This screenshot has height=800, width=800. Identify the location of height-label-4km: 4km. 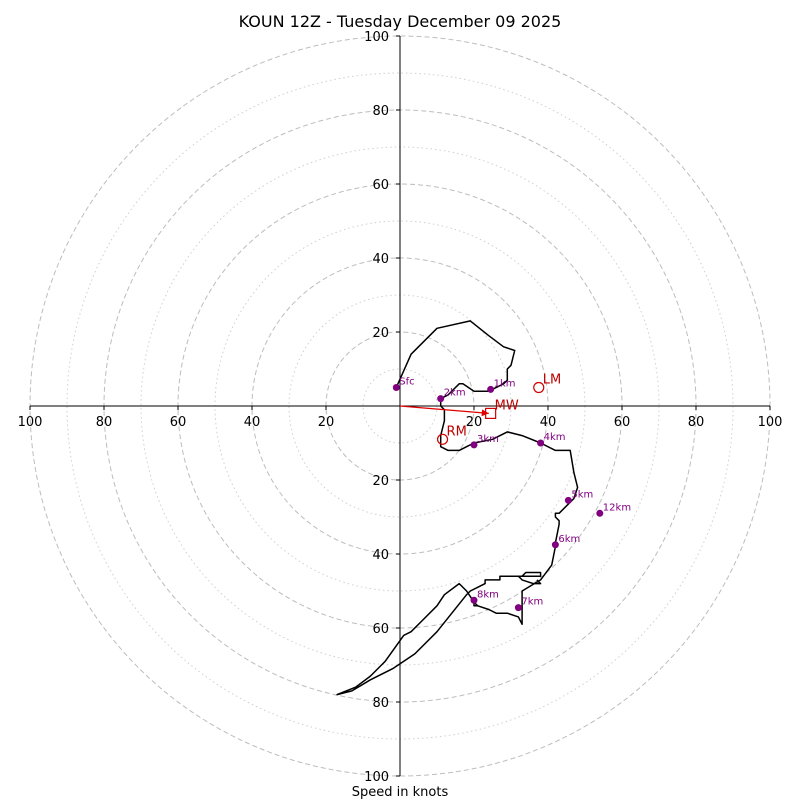
(555, 437).